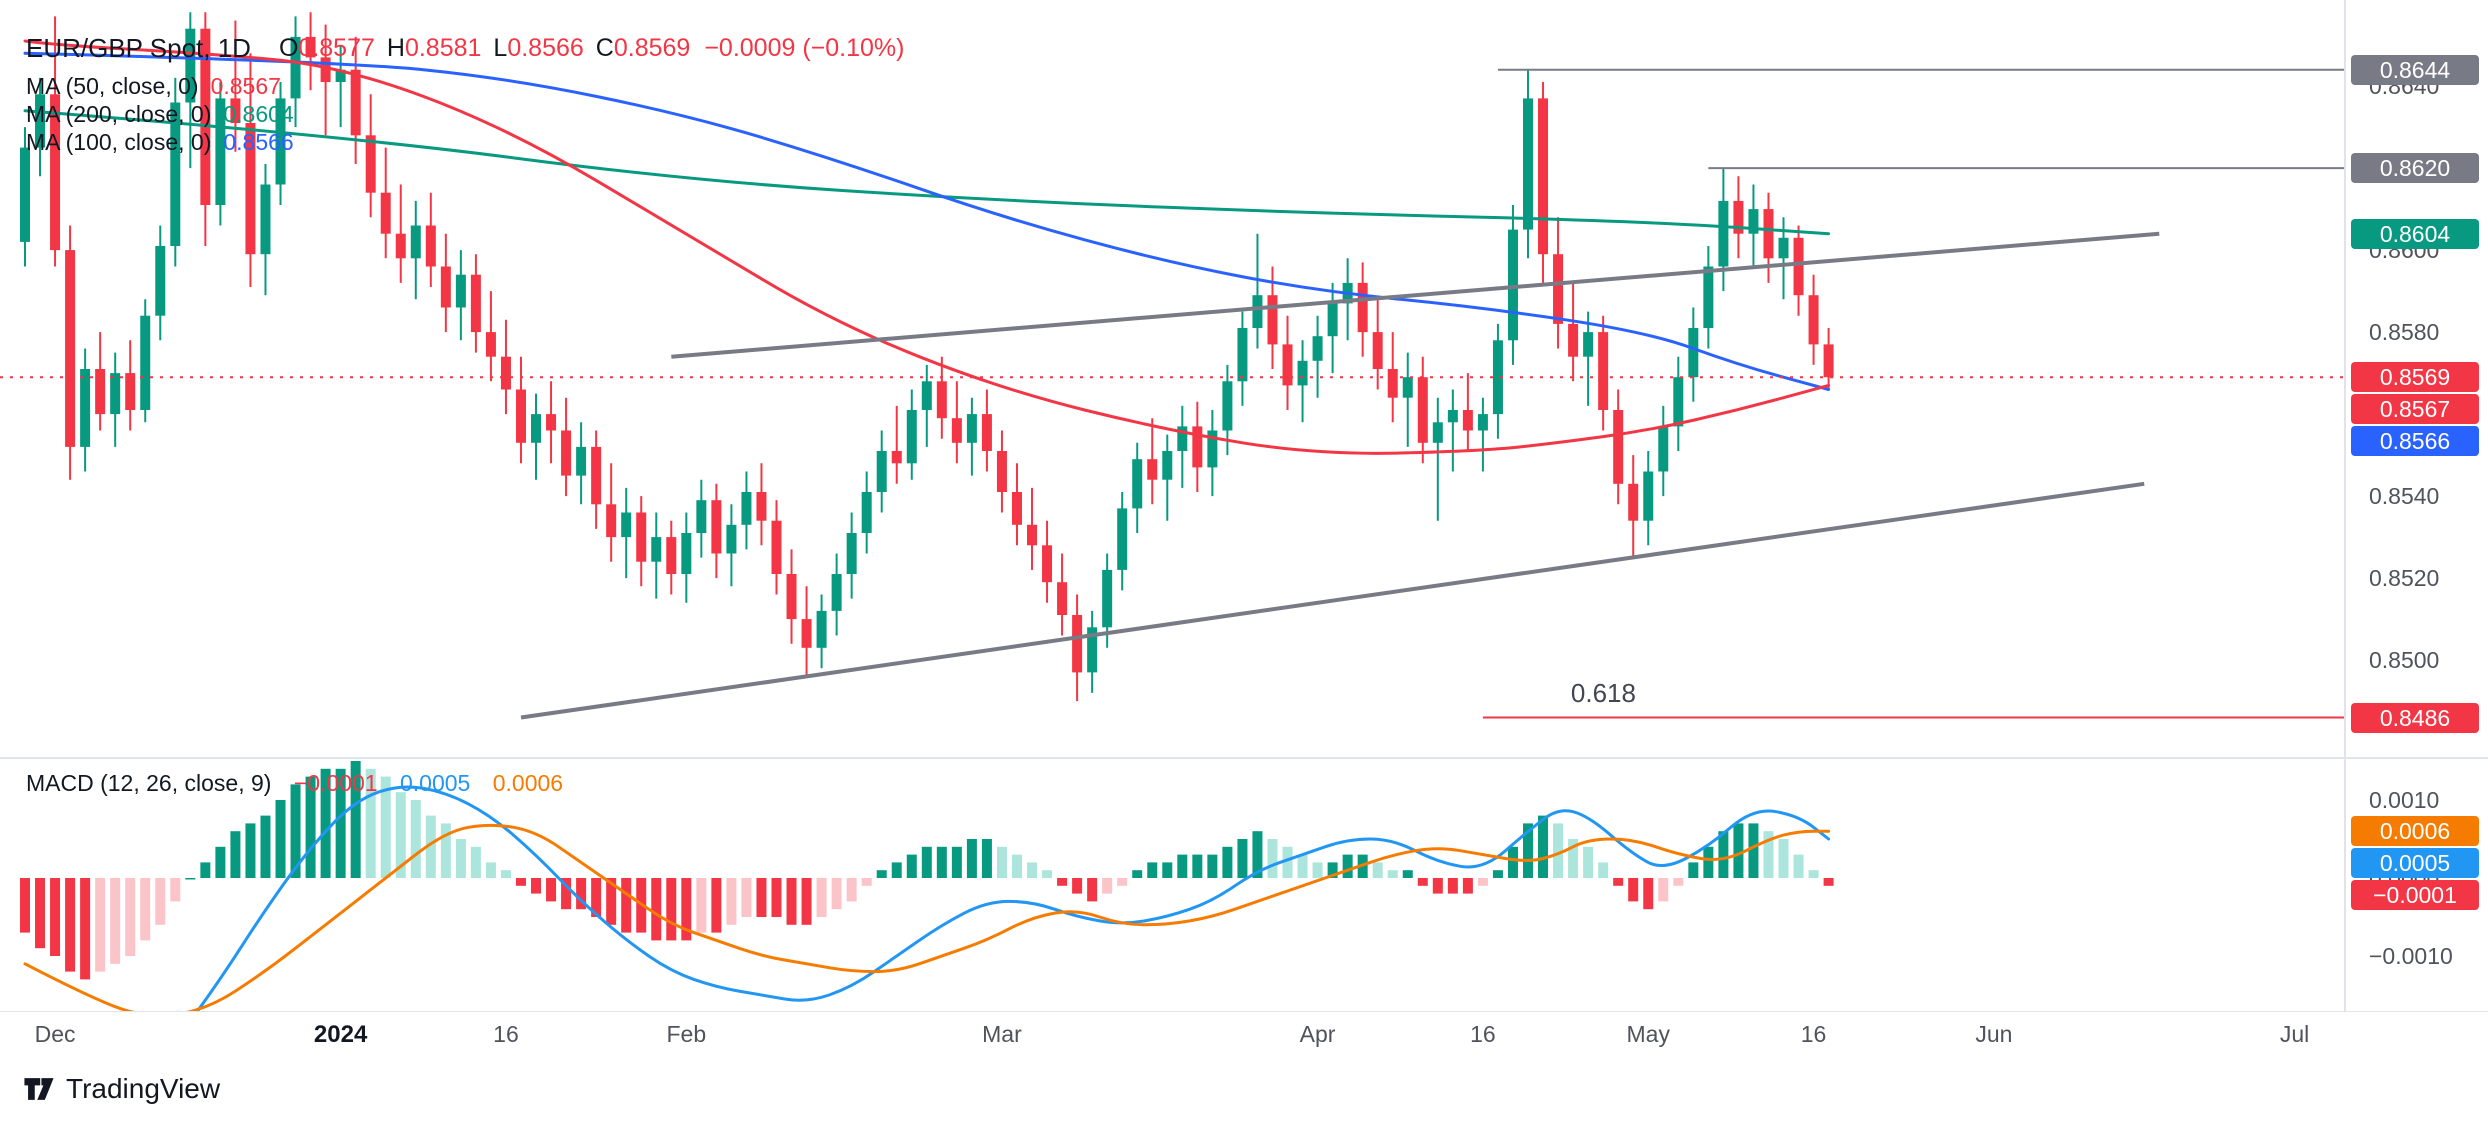 The height and width of the screenshot is (1122, 2488). What do you see at coordinates (528, 783) in the screenshot?
I see `macd-signal-value: 0.0006` at bounding box center [528, 783].